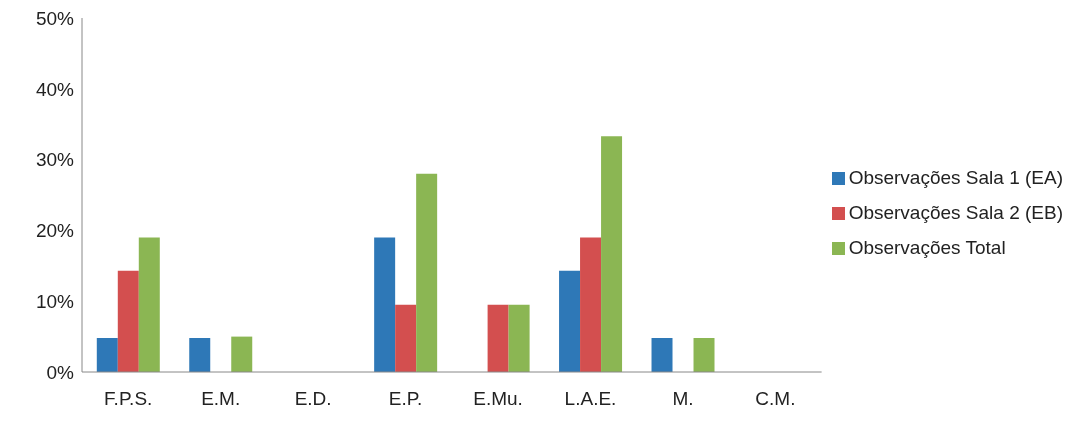 The image size is (1091, 424). Describe the element at coordinates (55, 18) in the screenshot. I see `y-tick-label: 50%` at that location.